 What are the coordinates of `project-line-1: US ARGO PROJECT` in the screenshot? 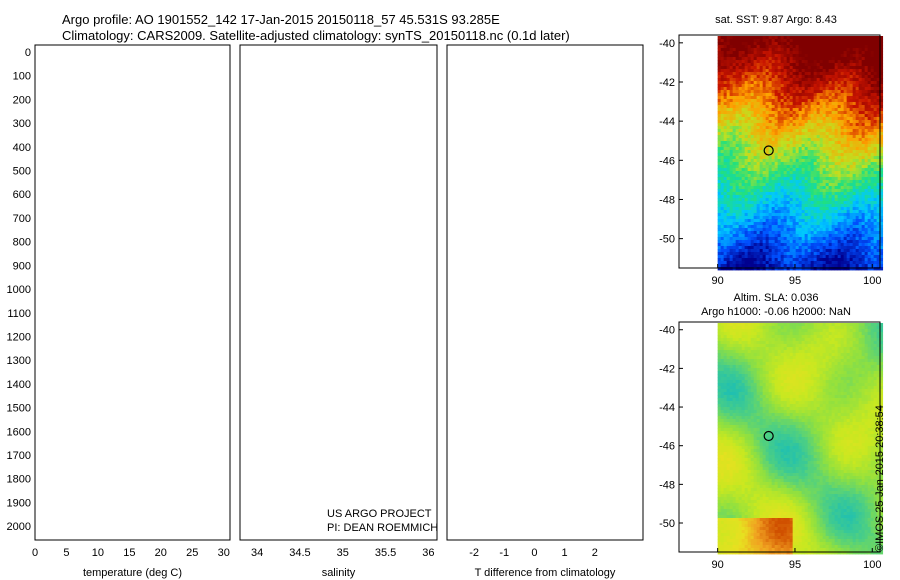 It's located at (379, 514).